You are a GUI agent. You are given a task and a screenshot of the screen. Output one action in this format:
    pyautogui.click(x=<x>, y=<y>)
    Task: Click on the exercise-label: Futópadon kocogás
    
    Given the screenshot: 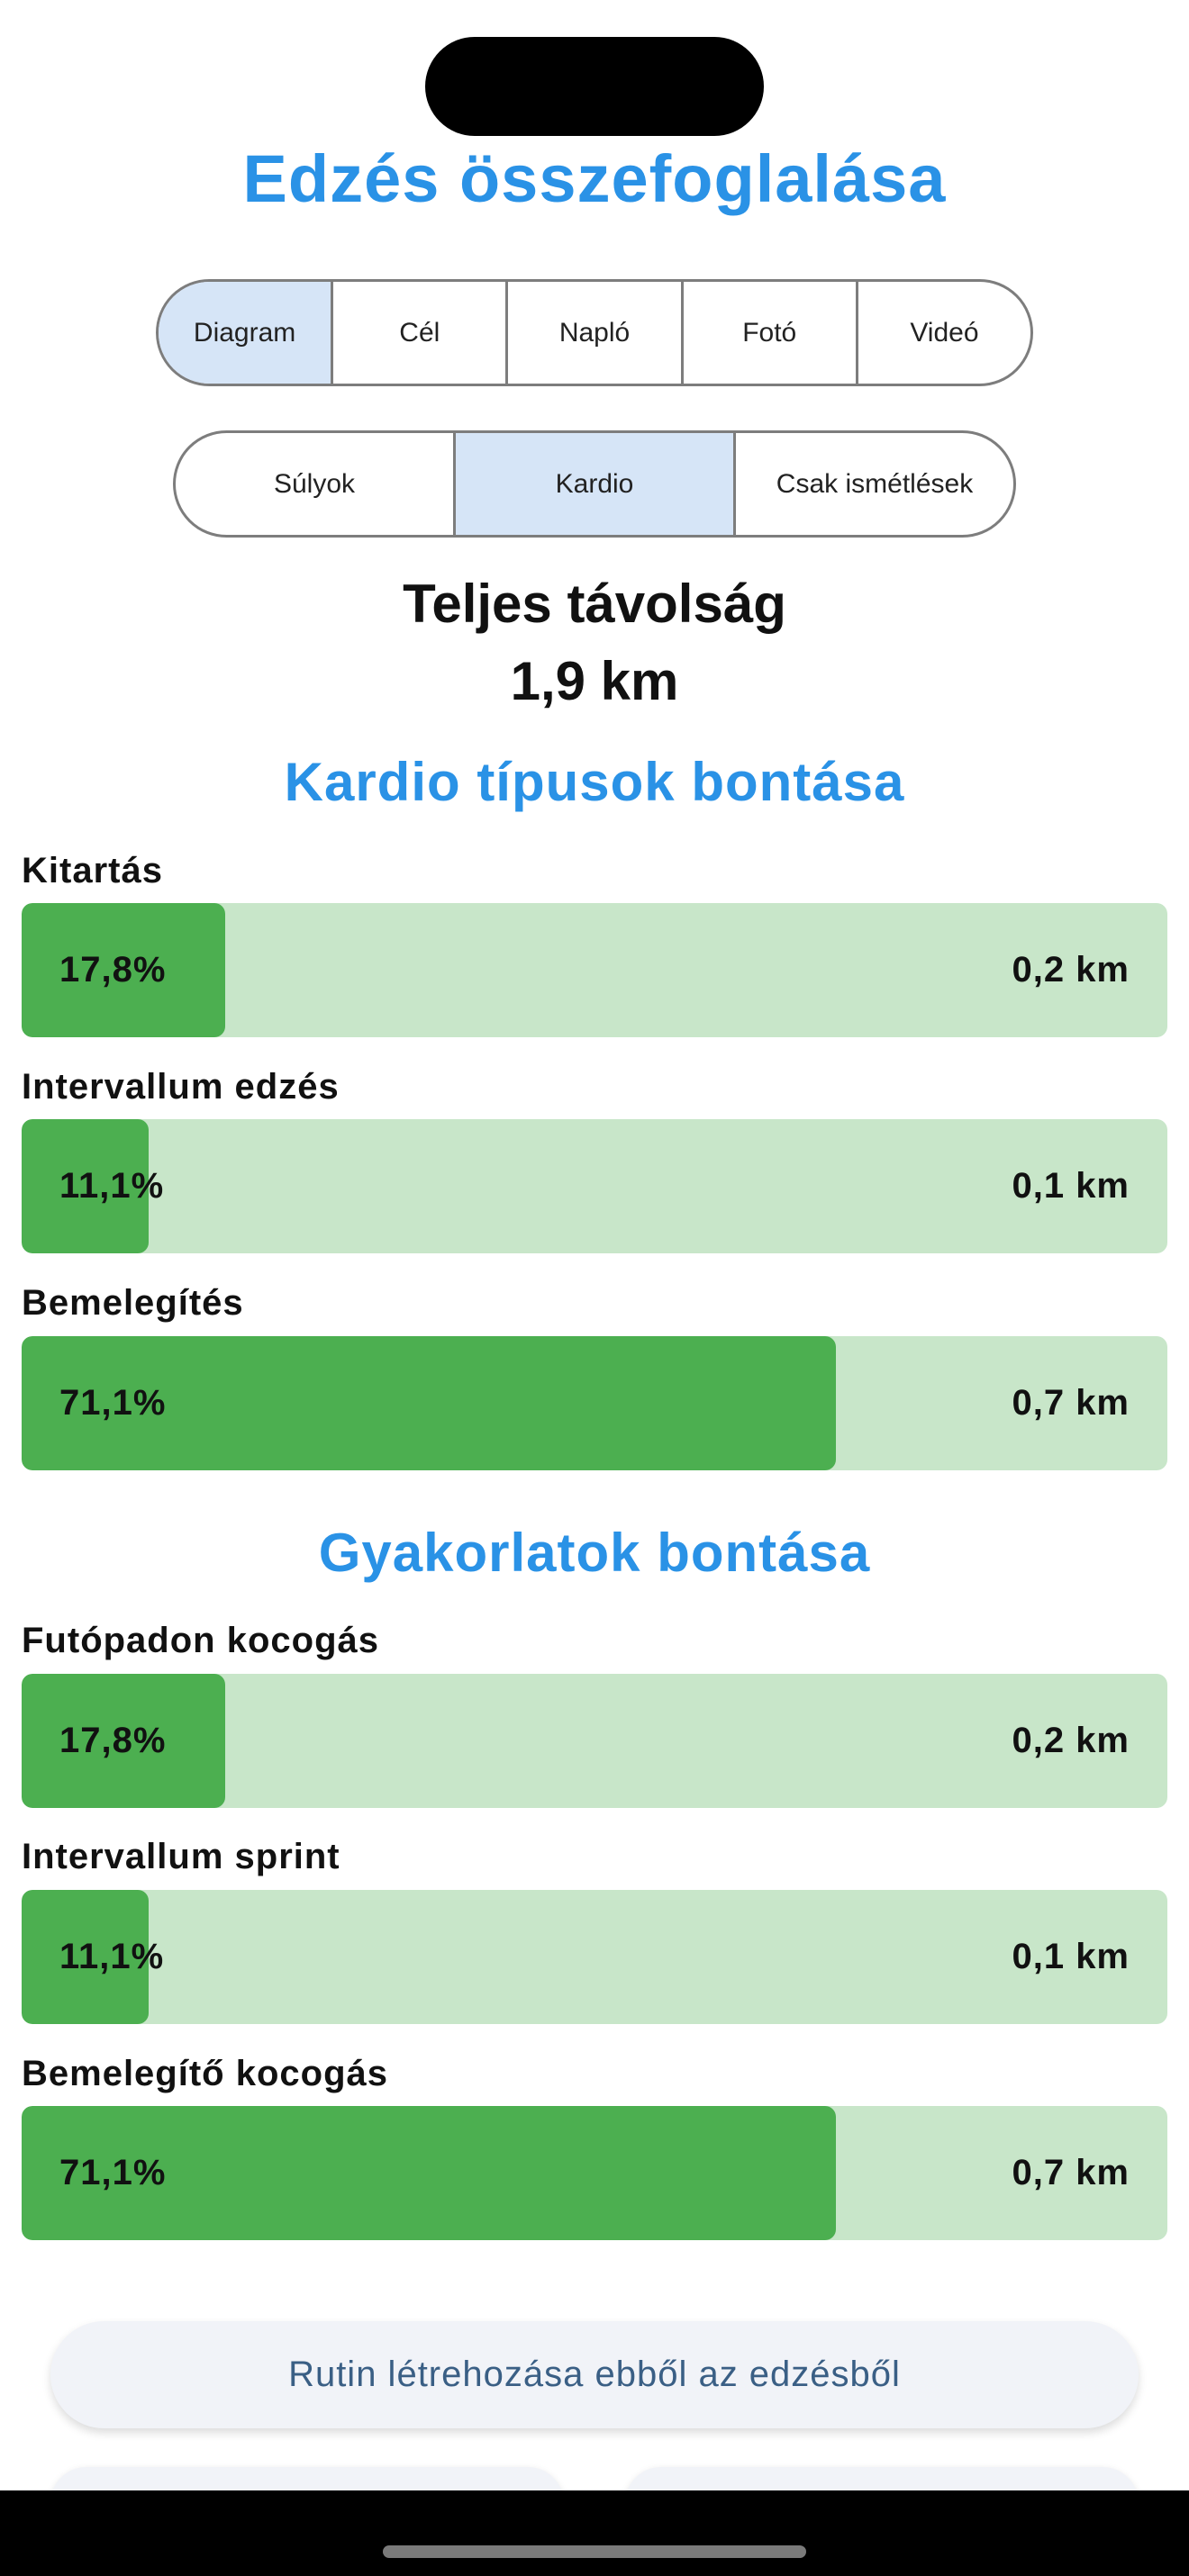 What is the action you would take?
    pyautogui.click(x=201, y=1640)
    